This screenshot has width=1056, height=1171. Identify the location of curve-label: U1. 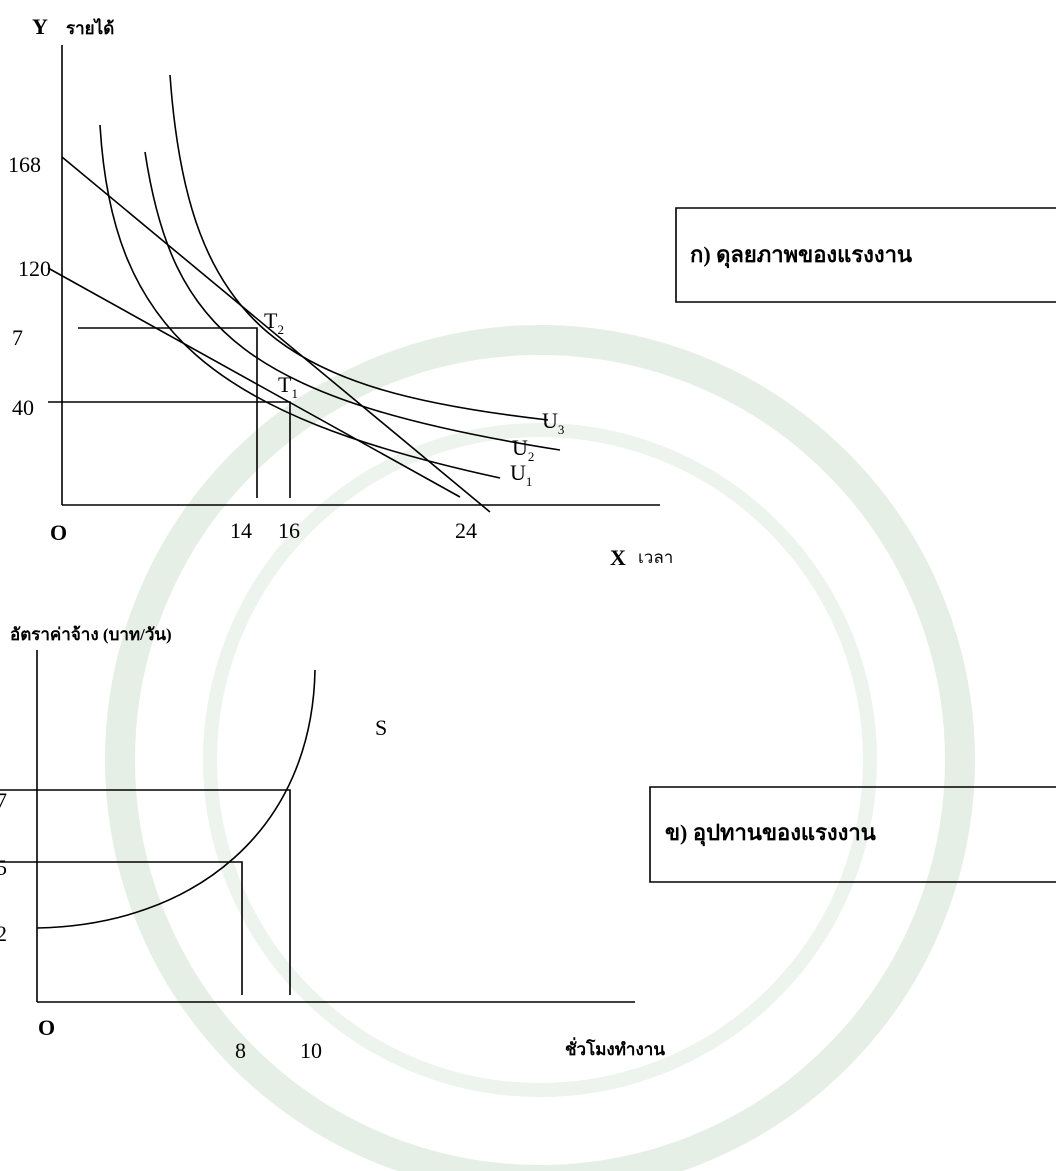
(521, 474).